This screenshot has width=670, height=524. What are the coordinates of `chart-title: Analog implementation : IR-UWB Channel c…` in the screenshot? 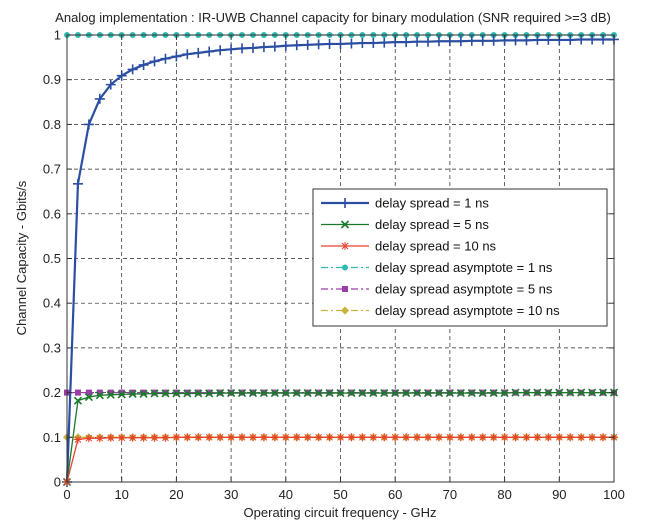 It's located at (333, 17).